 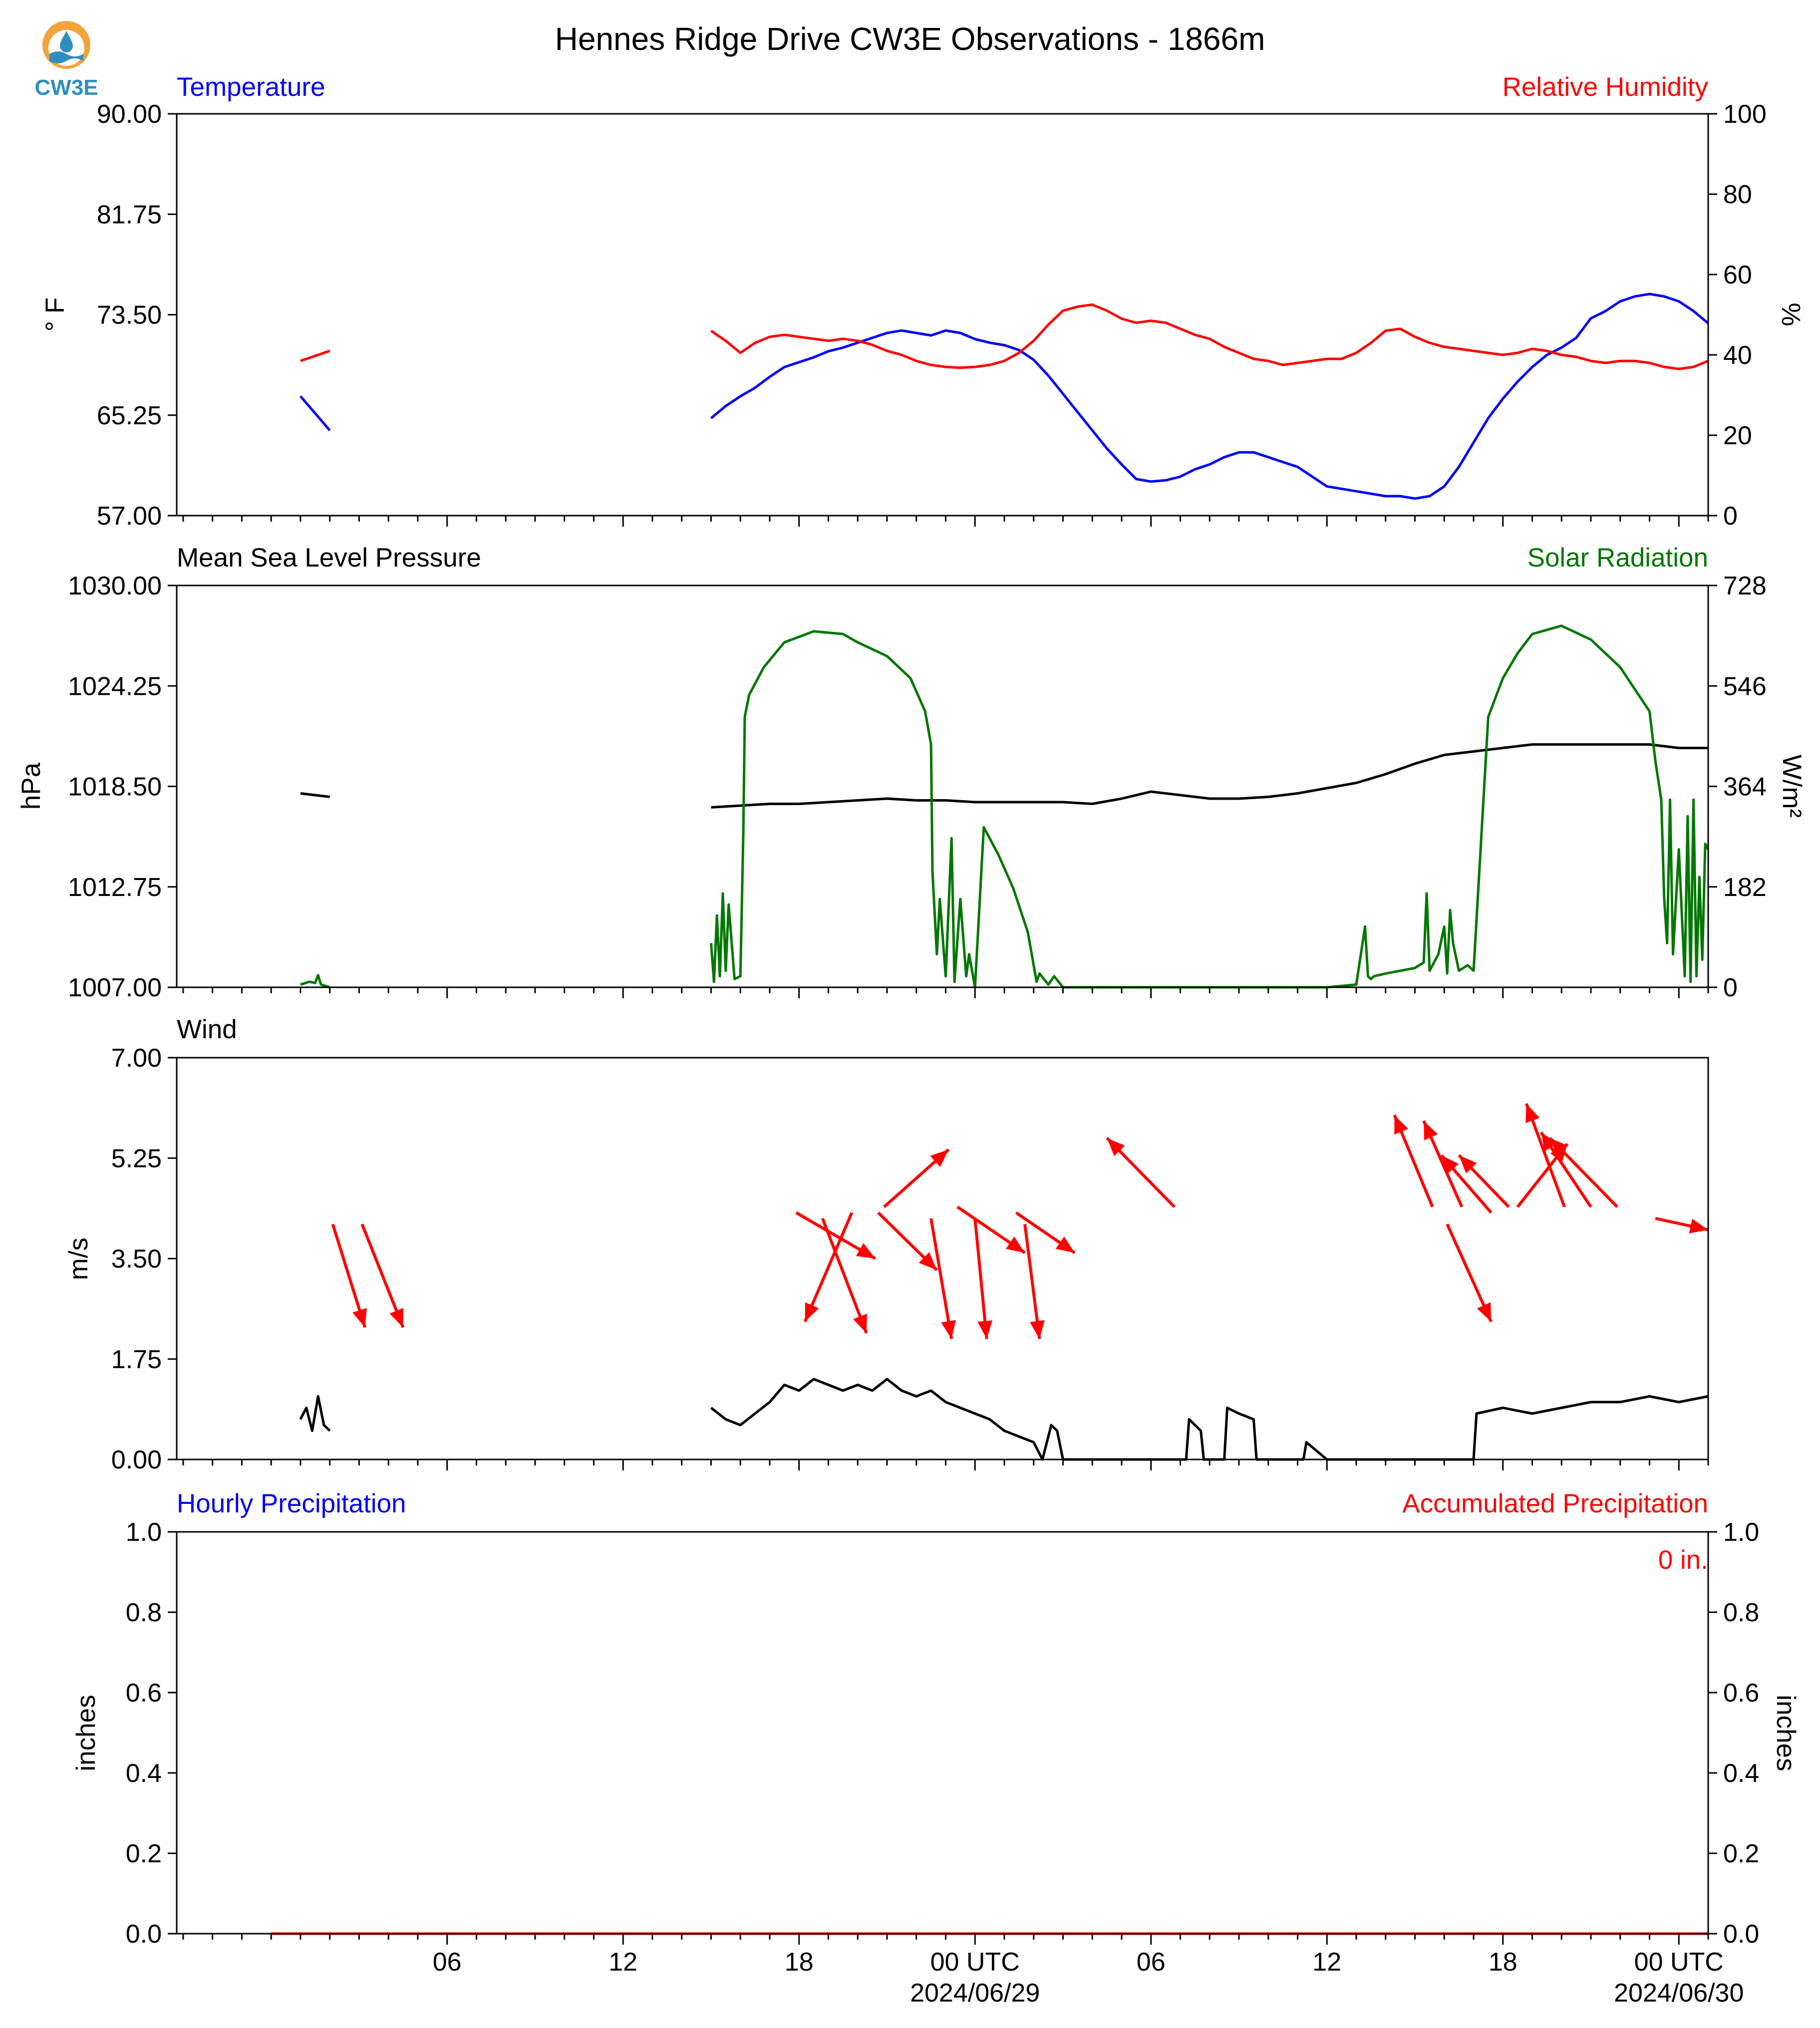 I want to click on cw3e-logo: CW3E, so click(x=66, y=60).